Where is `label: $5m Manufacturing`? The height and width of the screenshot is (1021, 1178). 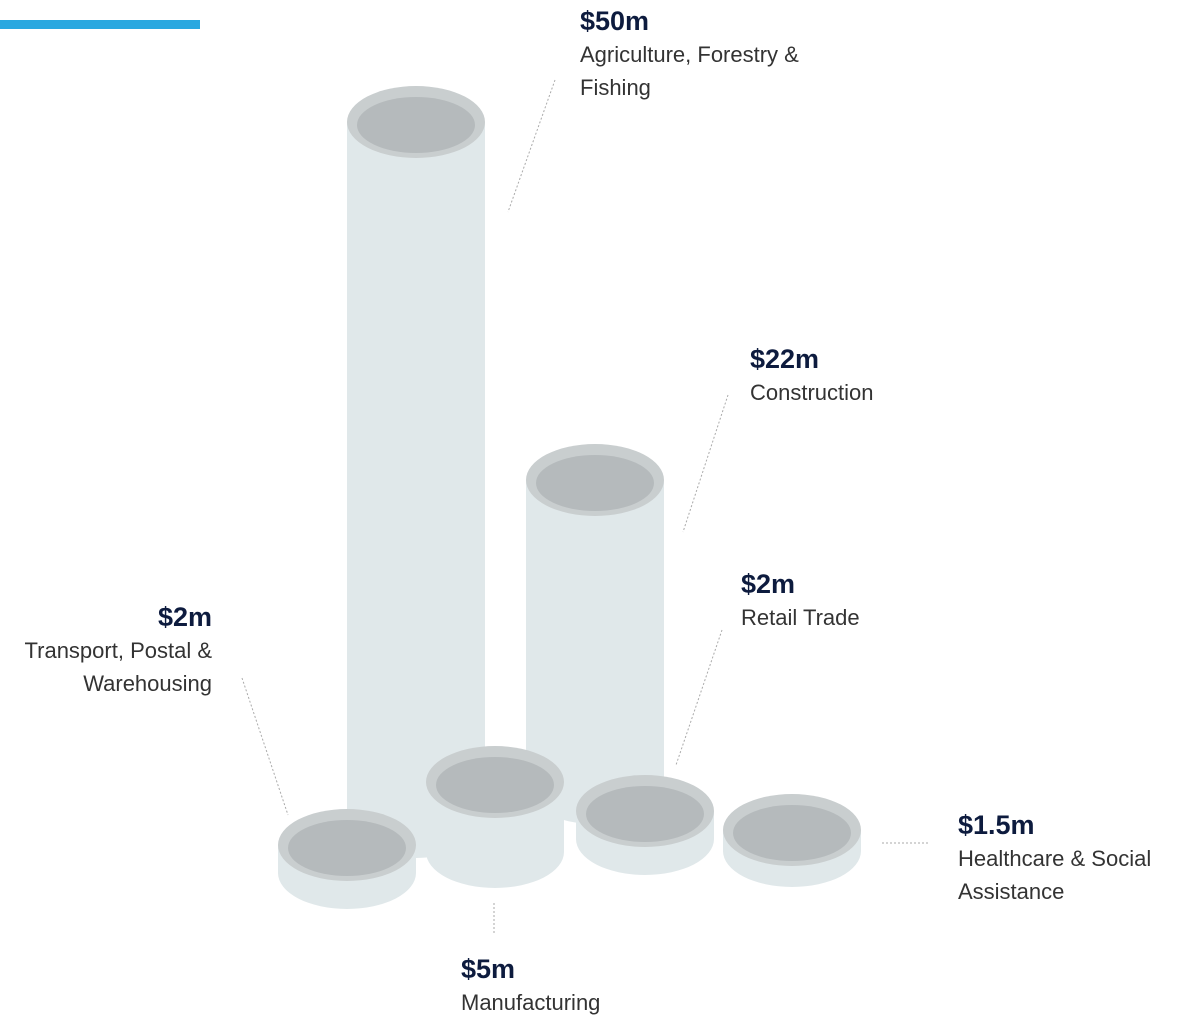 label: $5m Manufacturing is located at coordinates (571, 985).